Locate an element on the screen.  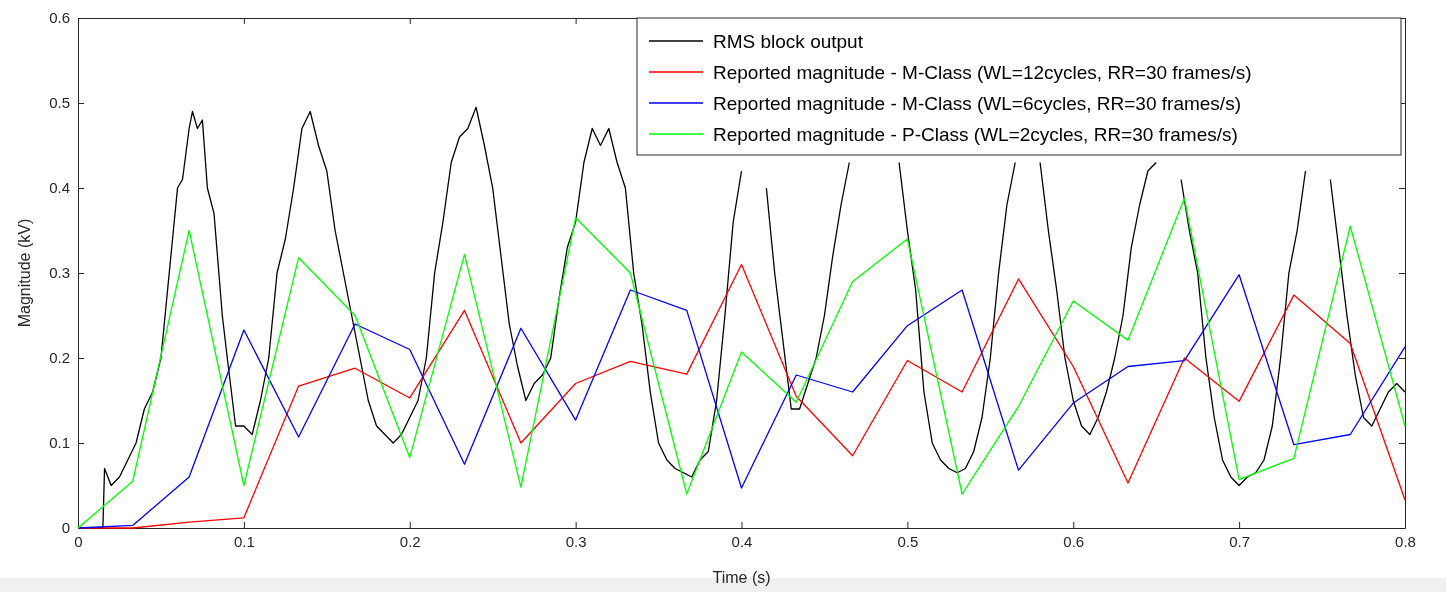
y-tick-label: 0.5 is located at coordinates (59, 103).